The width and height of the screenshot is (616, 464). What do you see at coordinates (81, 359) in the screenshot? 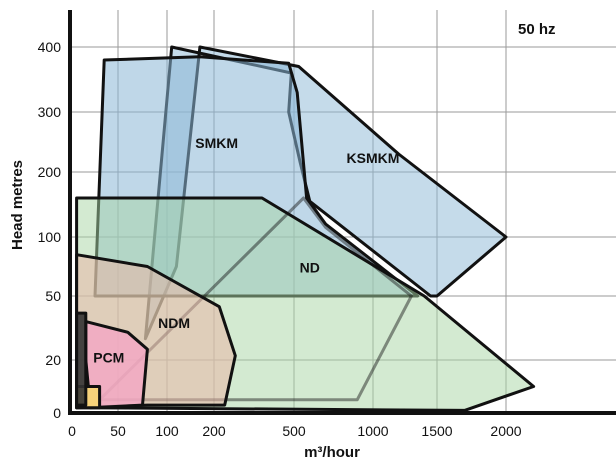
I see `region-pcm-dark` at bounding box center [81, 359].